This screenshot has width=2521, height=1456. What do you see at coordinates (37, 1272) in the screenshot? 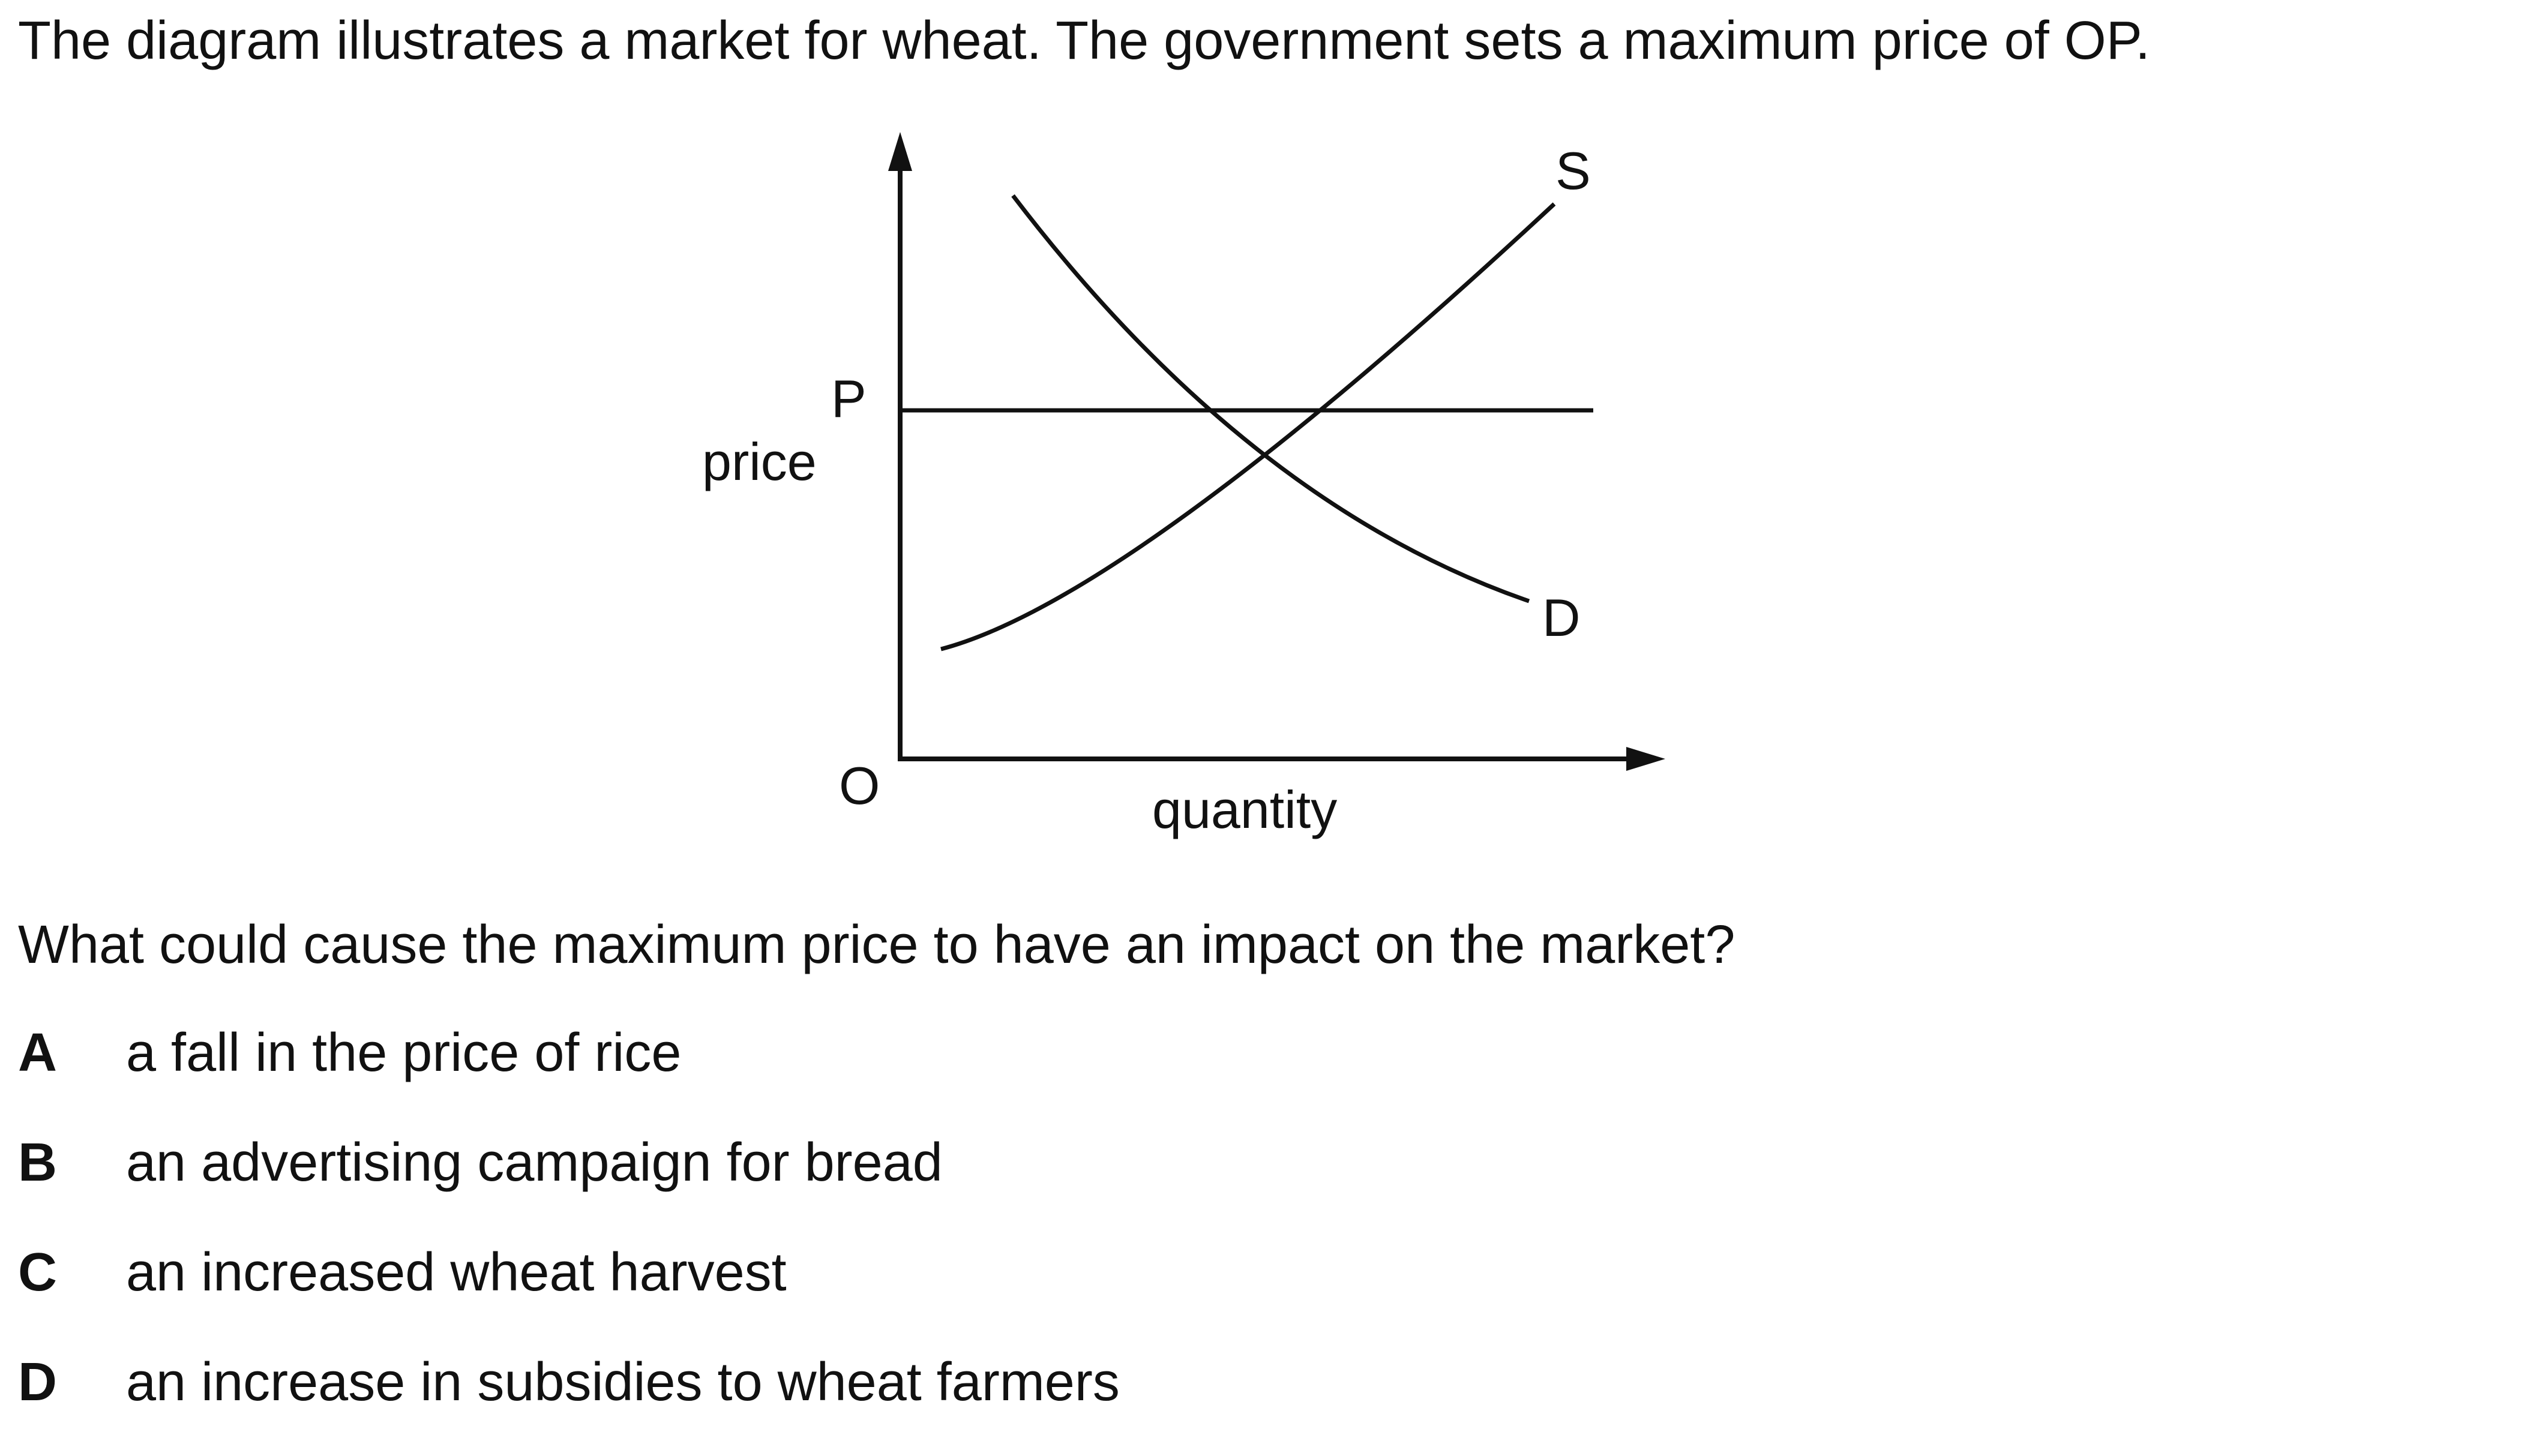
I see `option-letter: C` at bounding box center [37, 1272].